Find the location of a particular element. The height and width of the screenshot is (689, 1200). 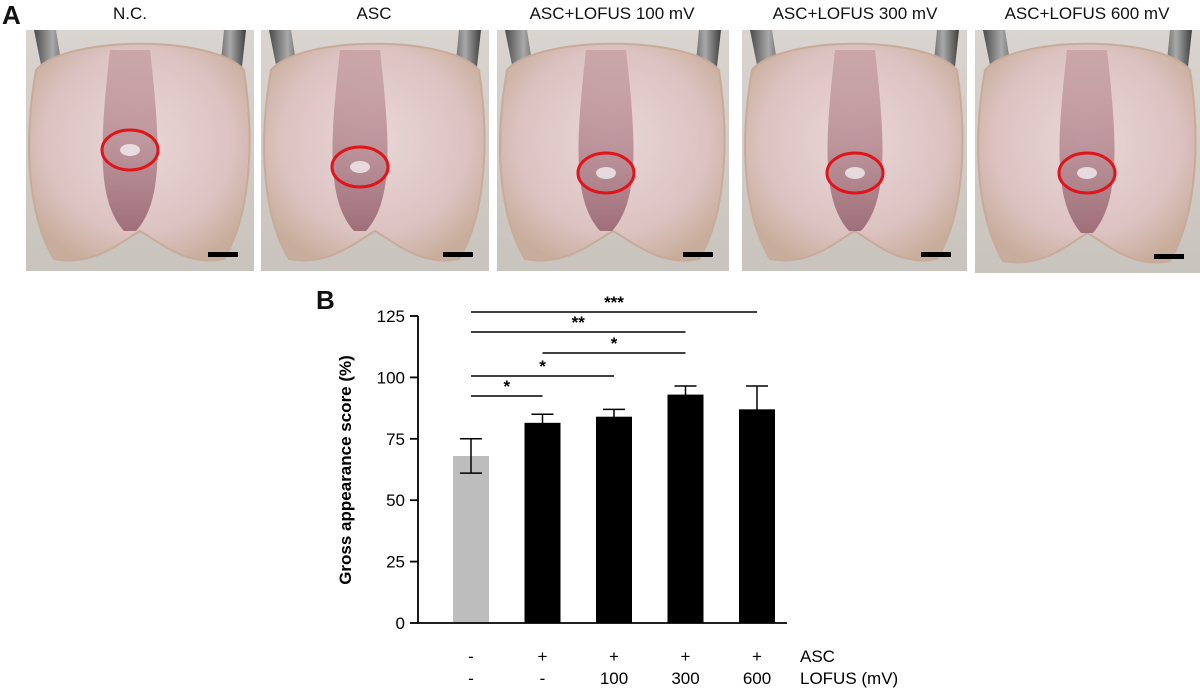

image-title-3: ASC+LOFUS 100 mV is located at coordinates (613, 13).